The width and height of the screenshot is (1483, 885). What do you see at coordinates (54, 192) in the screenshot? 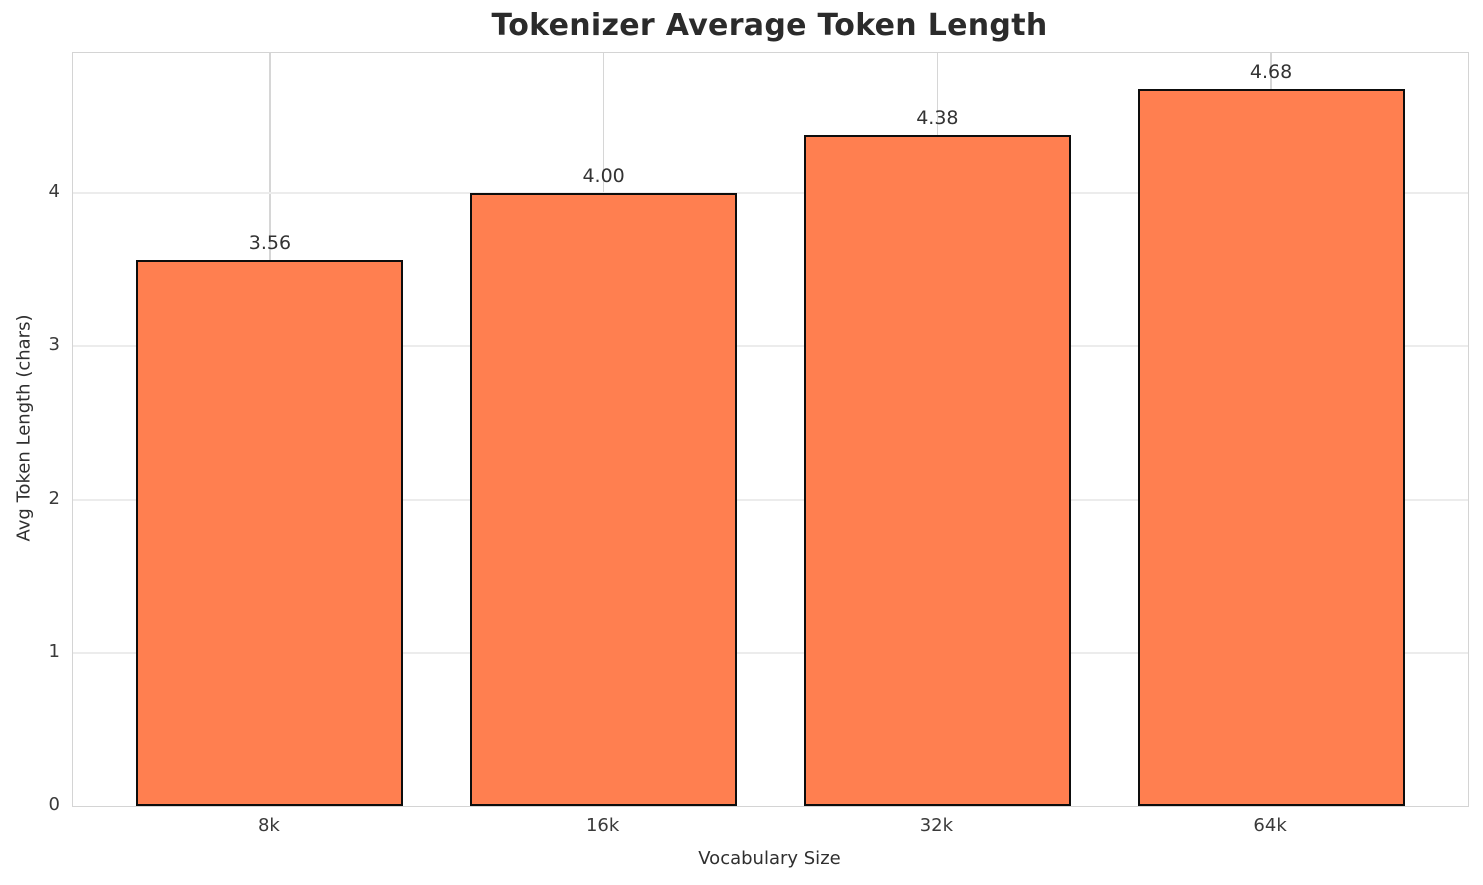
I see `y-tick-label: 4` at bounding box center [54, 192].